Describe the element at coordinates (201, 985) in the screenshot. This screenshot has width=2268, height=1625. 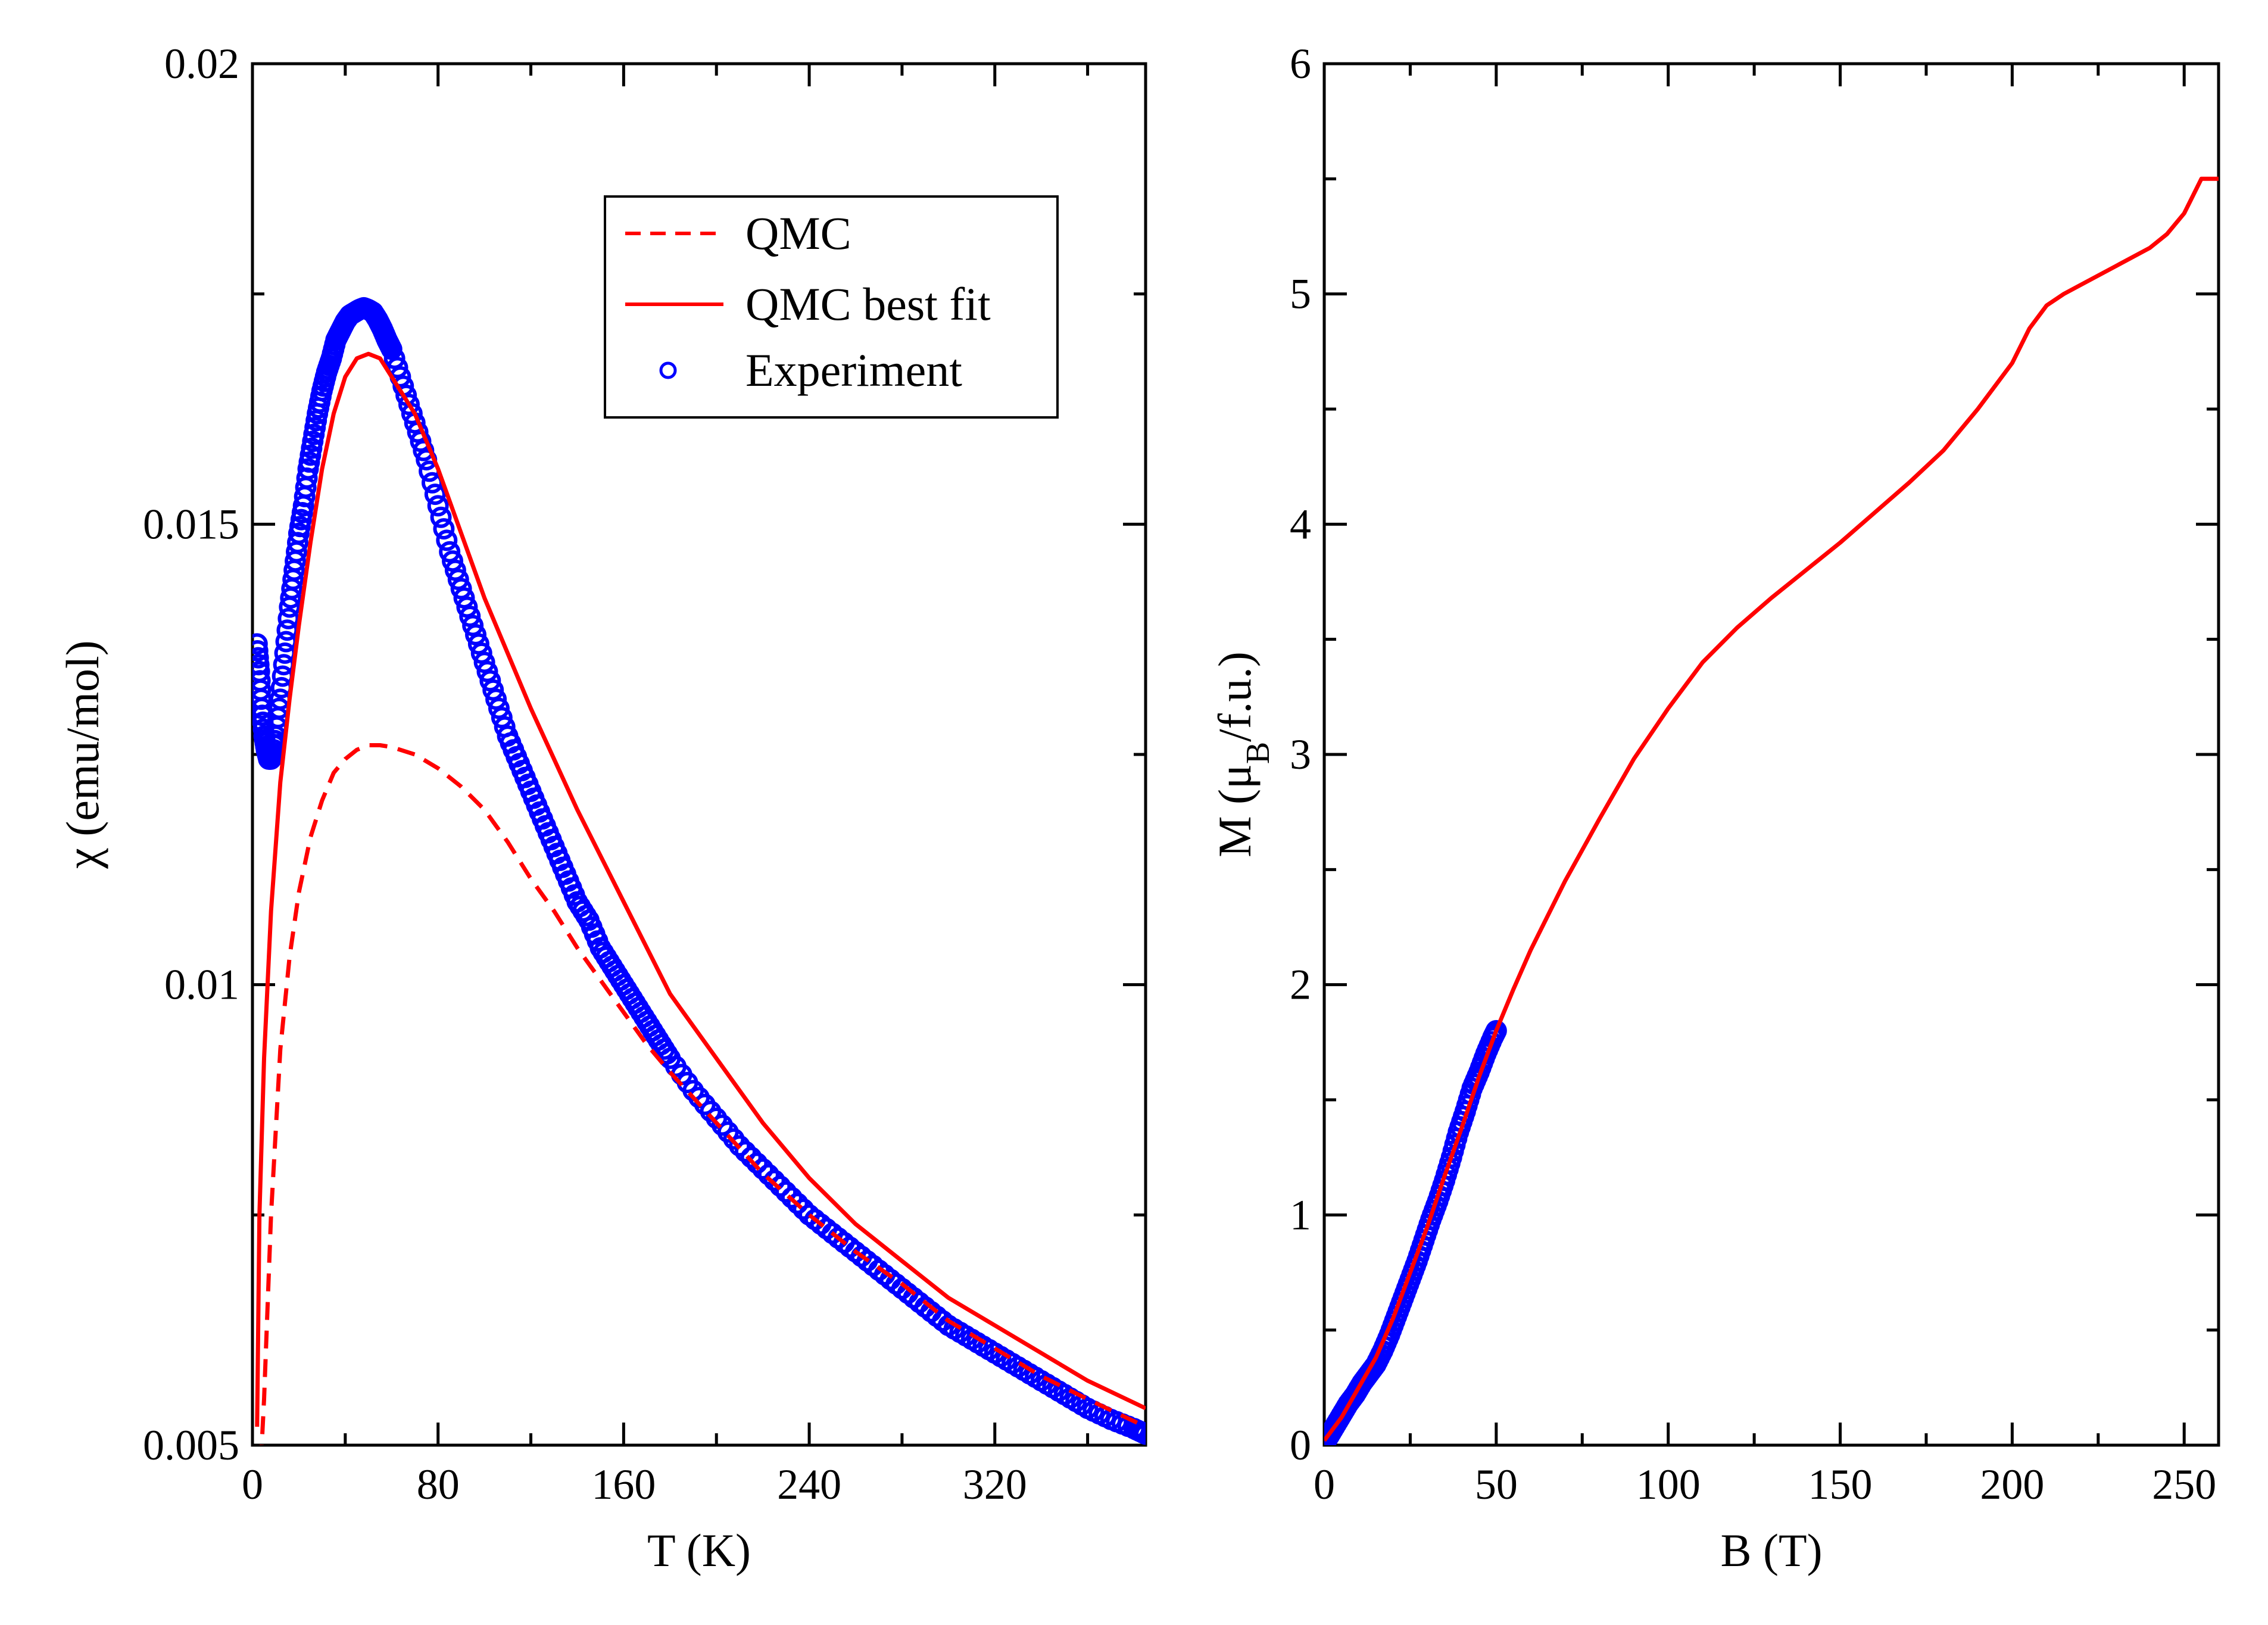
I see `y-tick-label: 0.01` at that location.